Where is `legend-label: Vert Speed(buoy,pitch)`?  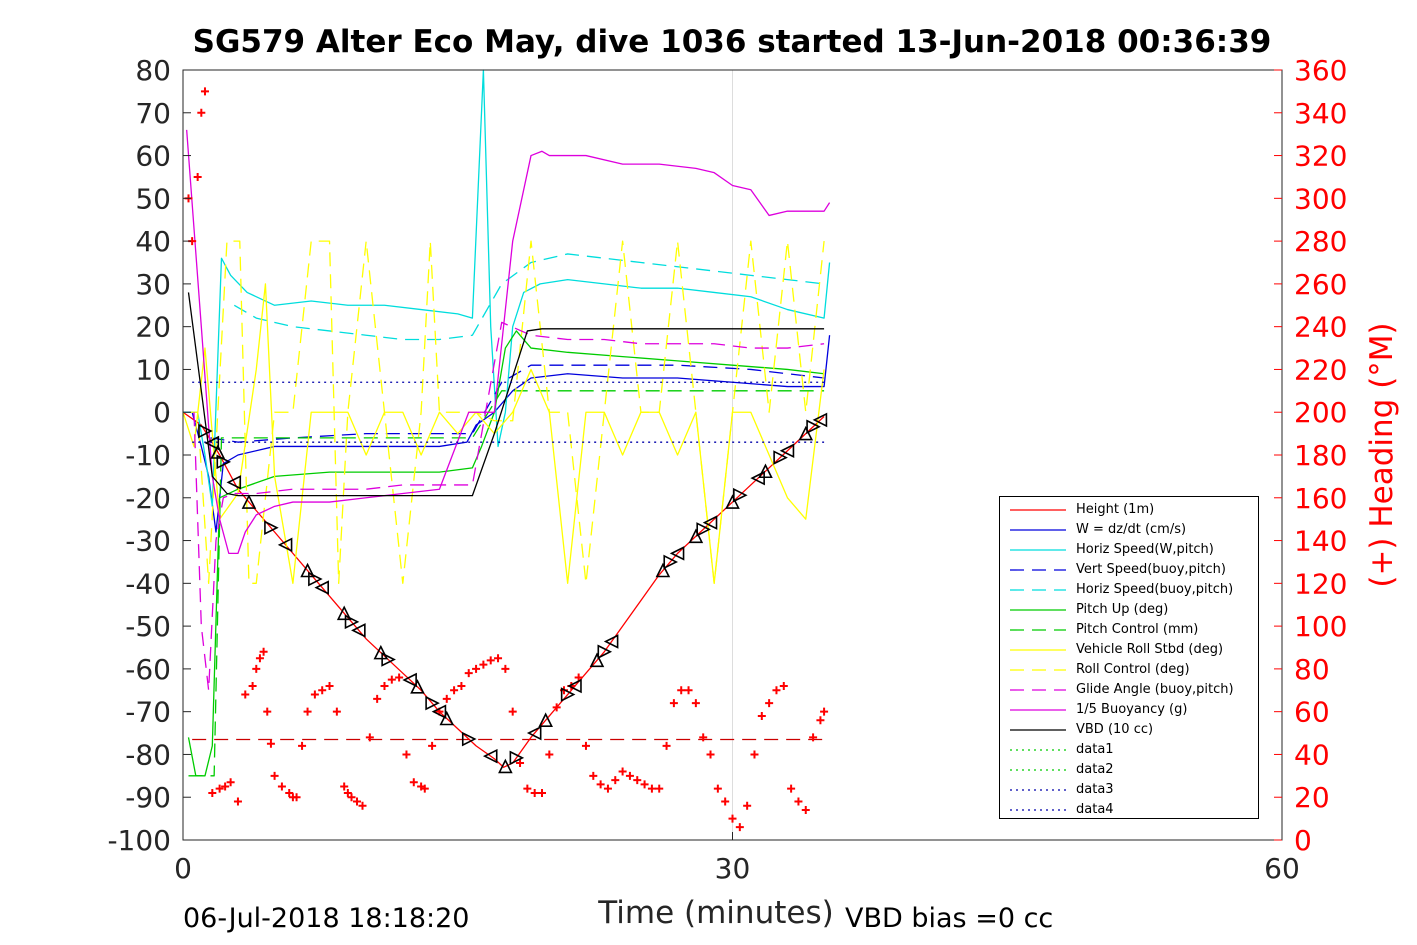
legend-label: Vert Speed(buoy,pitch) is located at coordinates (1151, 569).